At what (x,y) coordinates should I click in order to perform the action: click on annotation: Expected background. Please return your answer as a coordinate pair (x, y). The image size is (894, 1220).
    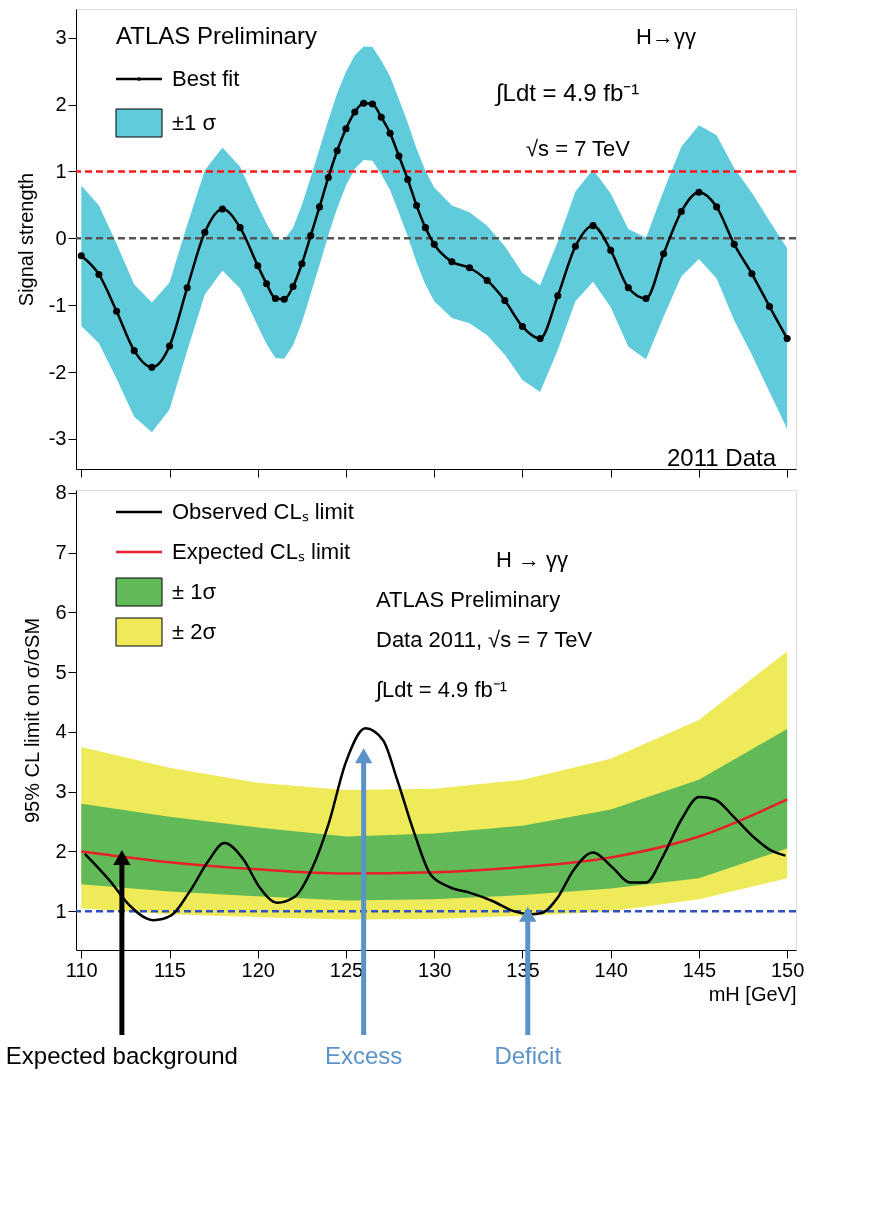
    Looking at the image, I should click on (121, 1055).